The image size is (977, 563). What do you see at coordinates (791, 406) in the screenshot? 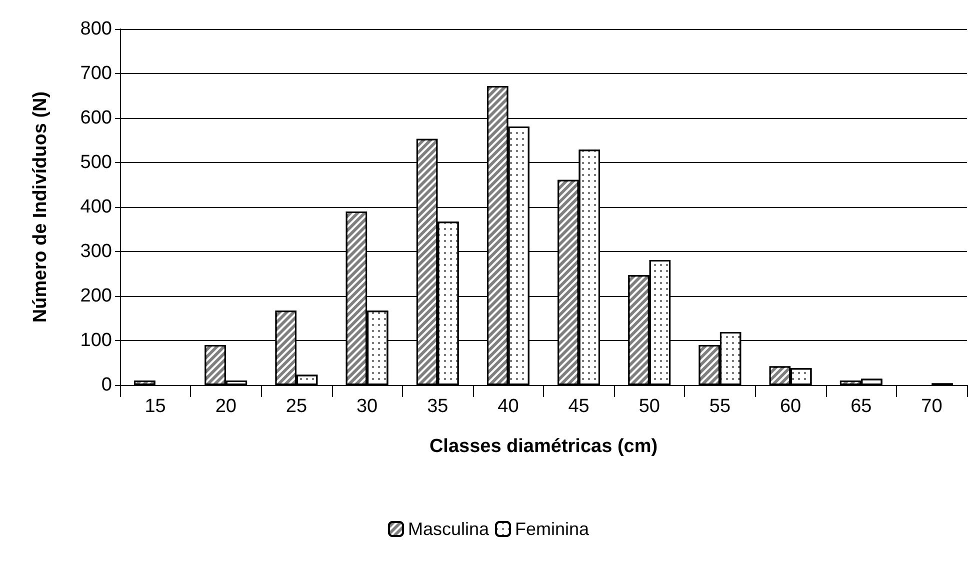
I see `x-tick-label: 60` at bounding box center [791, 406].